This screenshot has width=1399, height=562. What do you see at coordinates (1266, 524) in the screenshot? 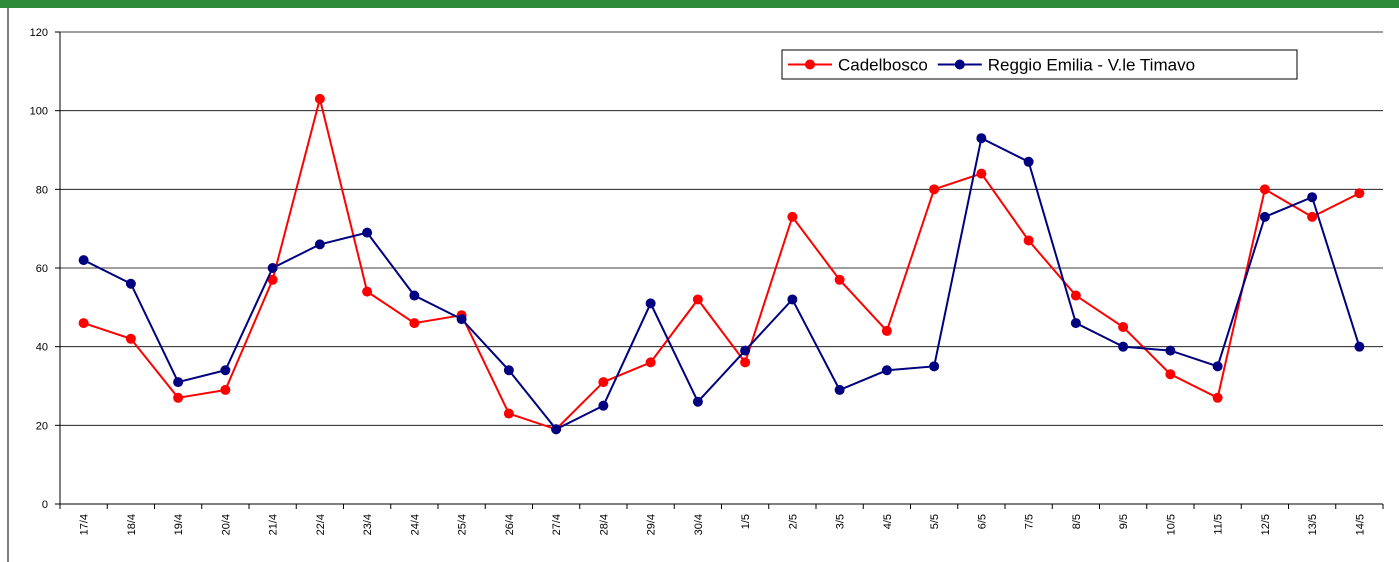
I see `x-tick-label: 12/5` at bounding box center [1266, 524].